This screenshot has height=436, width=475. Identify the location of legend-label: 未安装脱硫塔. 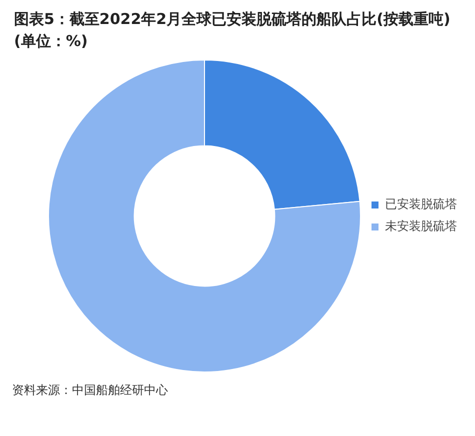
(421, 226).